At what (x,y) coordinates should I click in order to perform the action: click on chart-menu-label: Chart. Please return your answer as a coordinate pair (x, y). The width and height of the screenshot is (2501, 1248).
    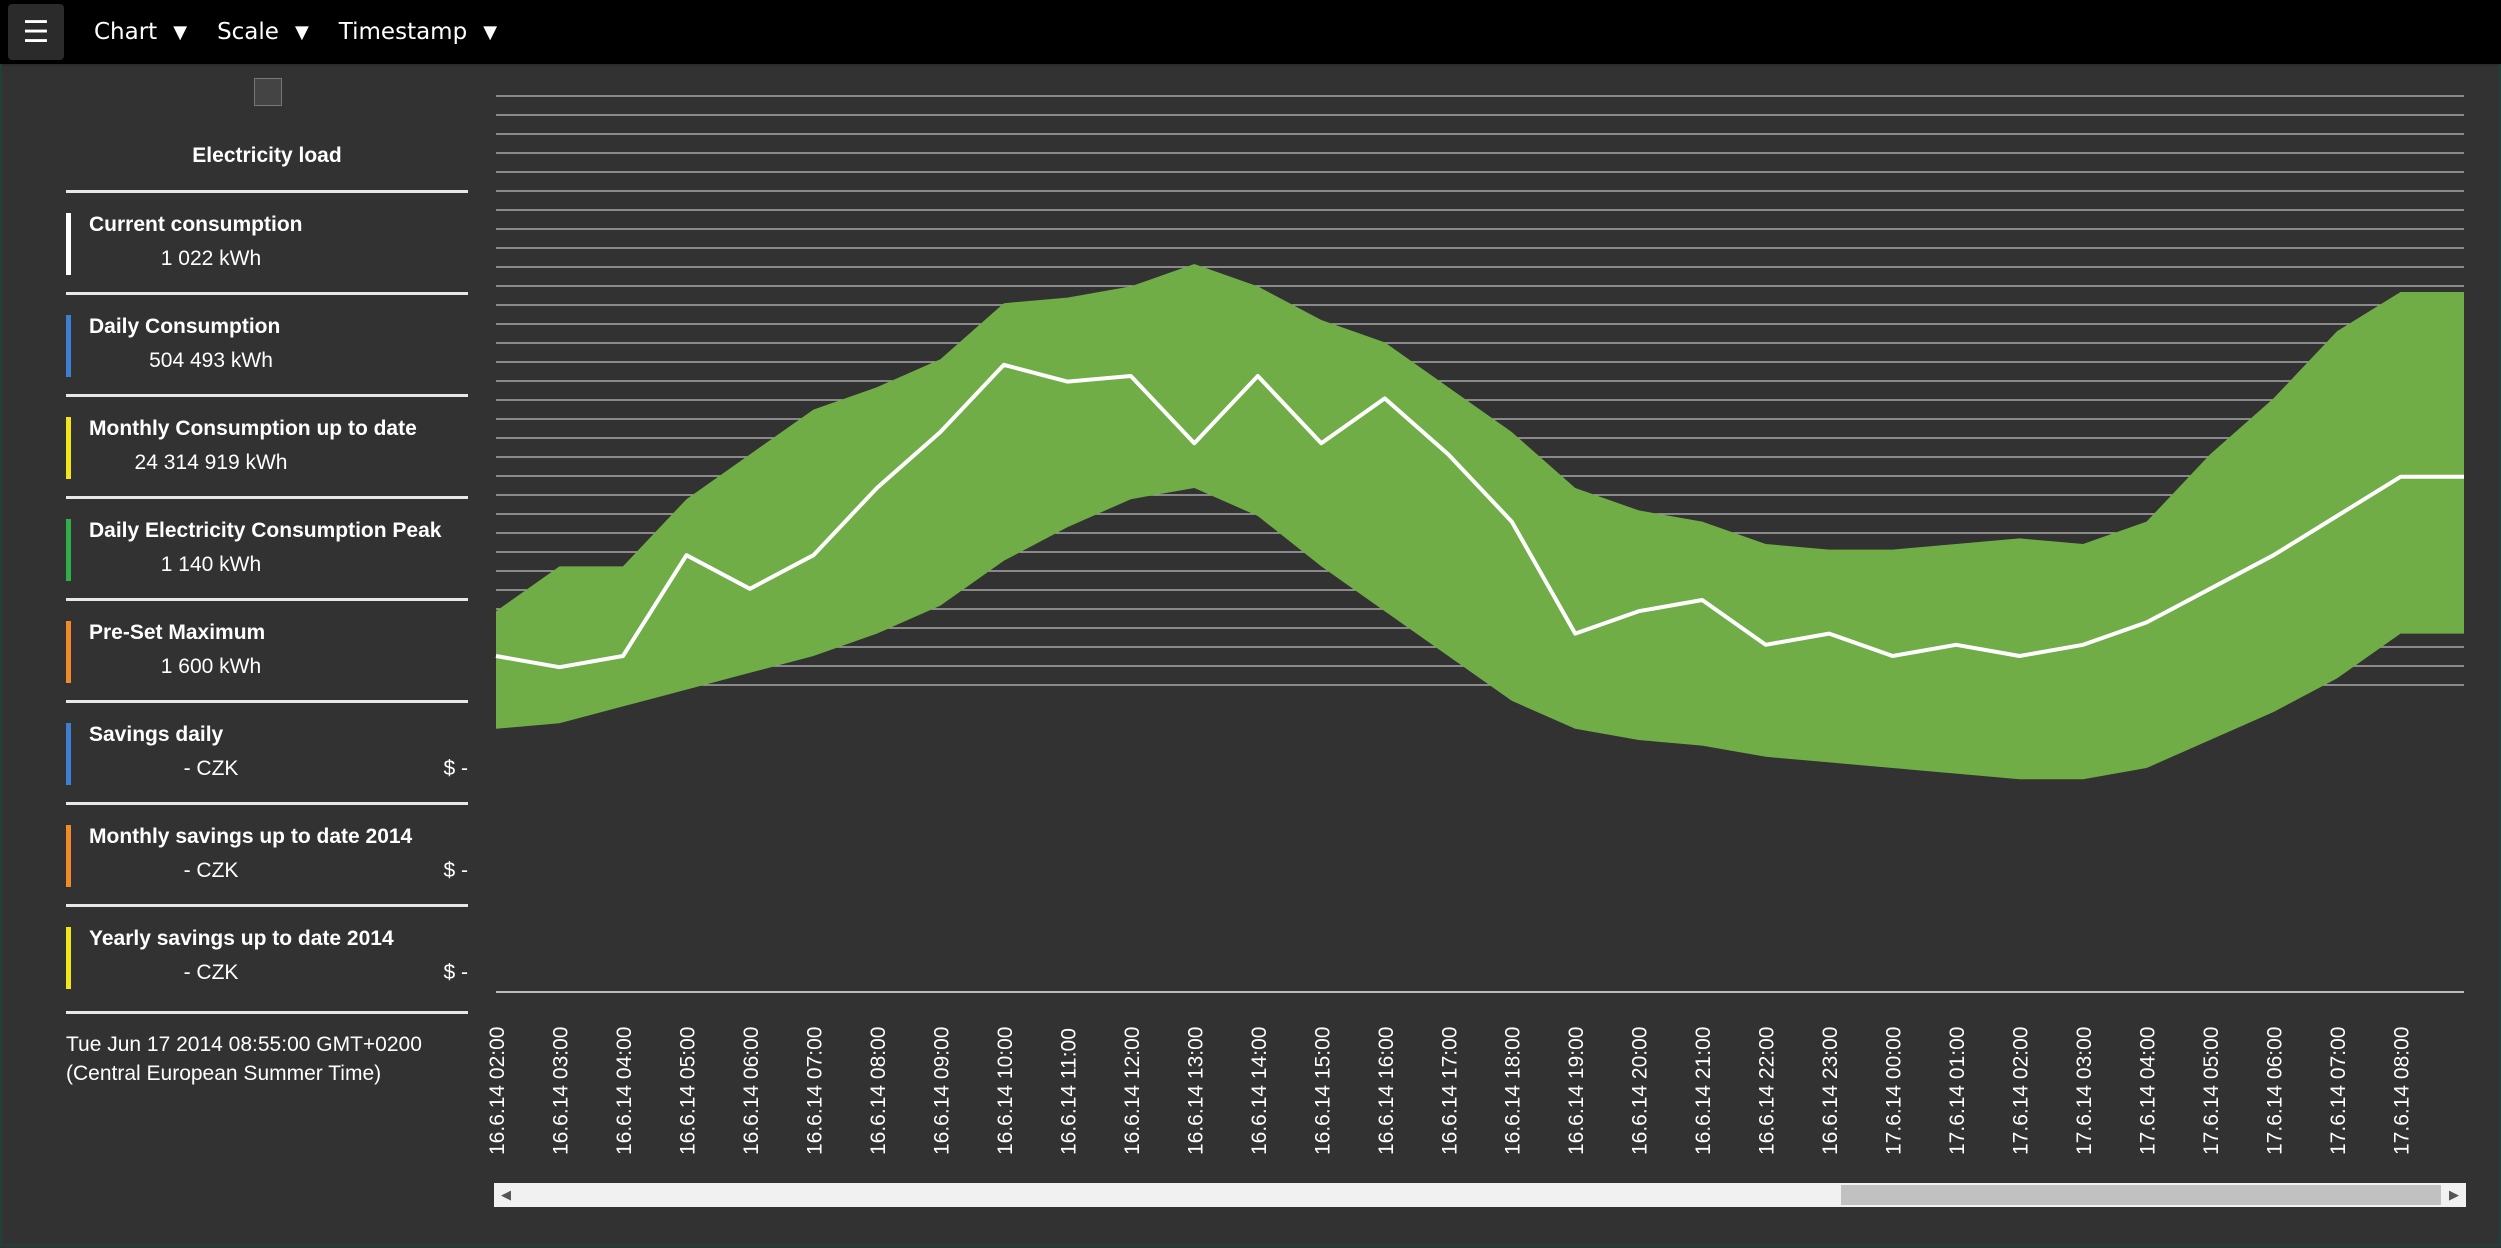
    Looking at the image, I should click on (126, 32).